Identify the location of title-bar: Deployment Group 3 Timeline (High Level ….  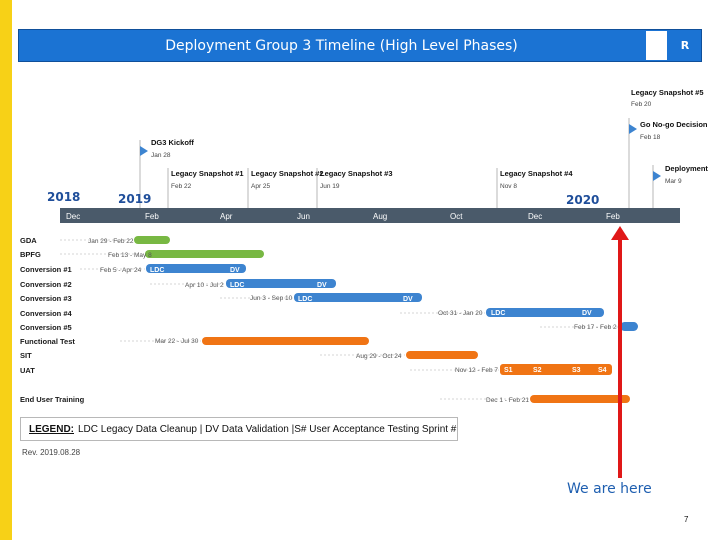
(360, 45).